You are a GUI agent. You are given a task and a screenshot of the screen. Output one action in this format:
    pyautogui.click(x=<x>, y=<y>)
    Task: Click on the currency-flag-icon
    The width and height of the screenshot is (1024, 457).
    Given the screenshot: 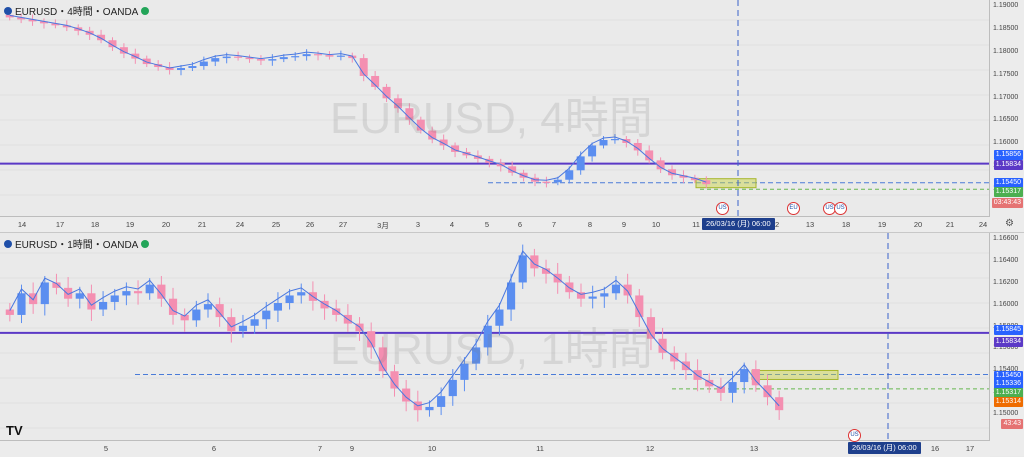 What is the action you would take?
    pyautogui.click(x=8, y=10)
    